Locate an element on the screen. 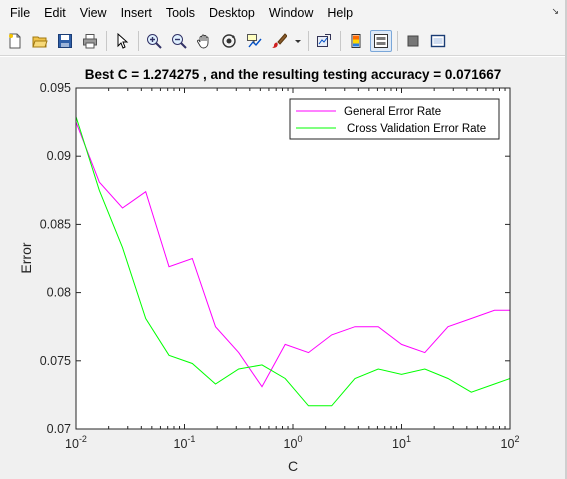 This screenshot has height=479, width=567. x-tick-labels: 10⁻² 10⁻¹ 10⁰ 10¹ 10² is located at coordinates (292, 442).